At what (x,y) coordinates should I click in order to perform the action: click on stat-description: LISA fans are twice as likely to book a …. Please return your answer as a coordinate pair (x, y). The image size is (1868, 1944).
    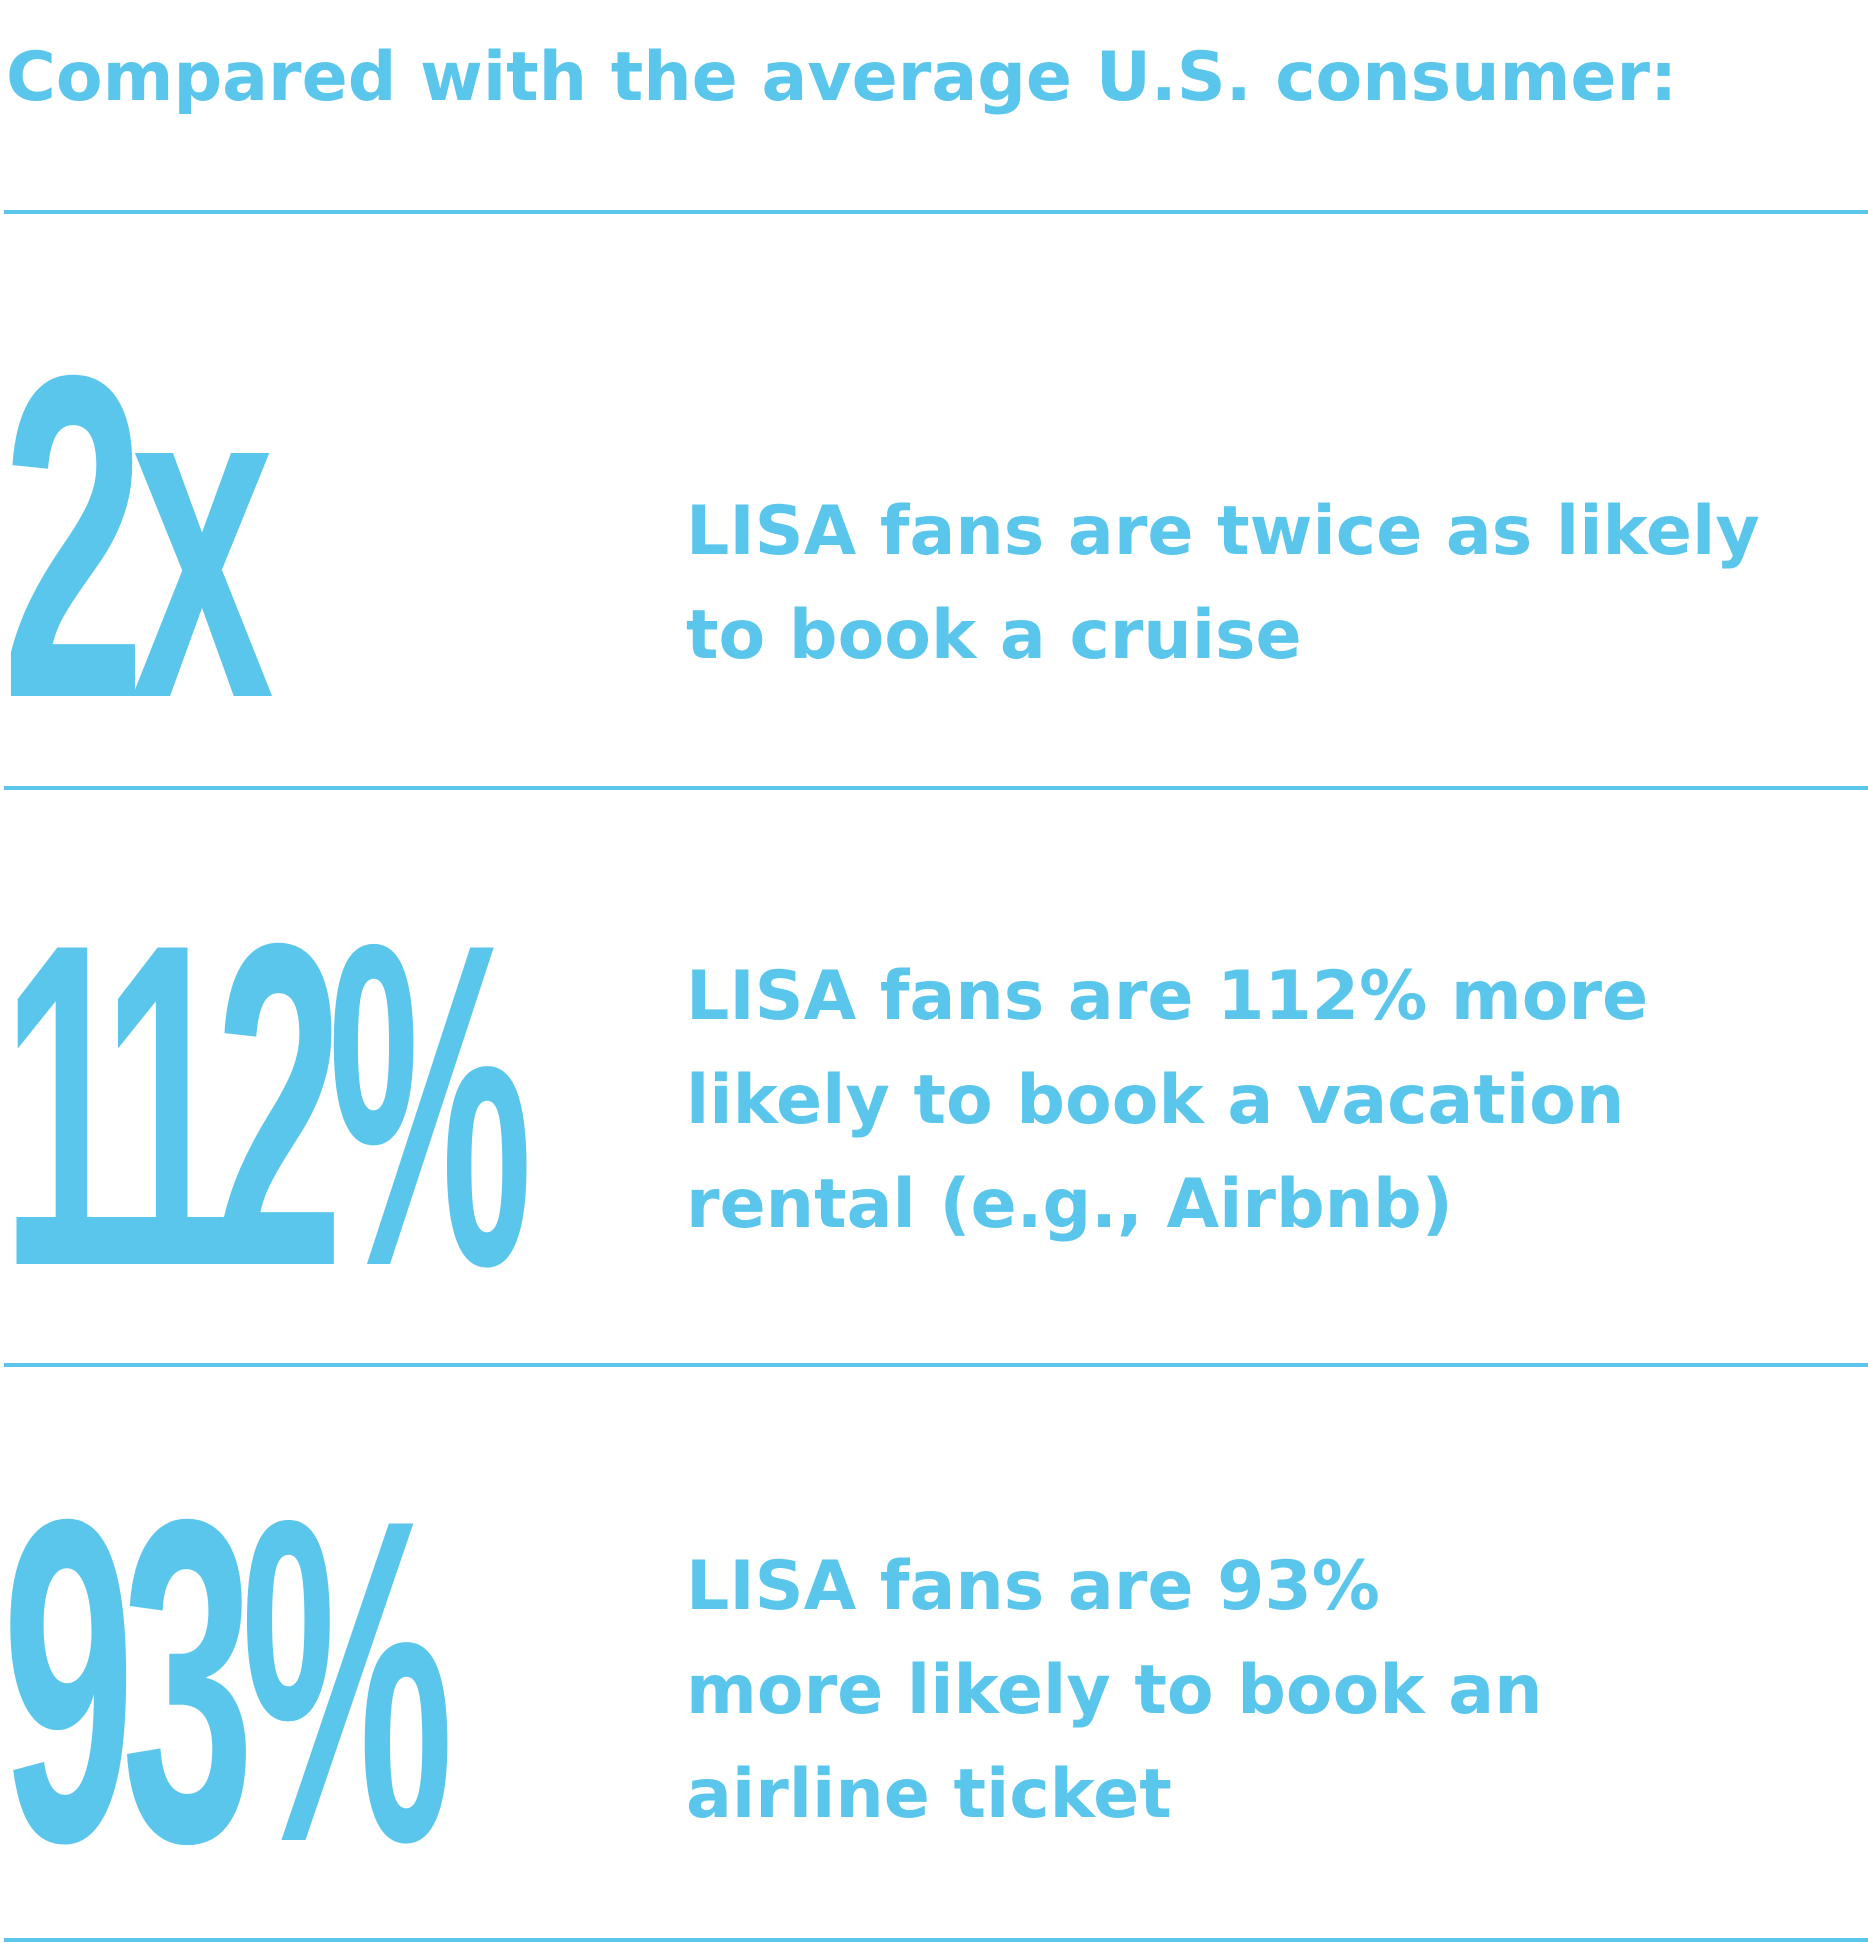
    Looking at the image, I should click on (1223, 583).